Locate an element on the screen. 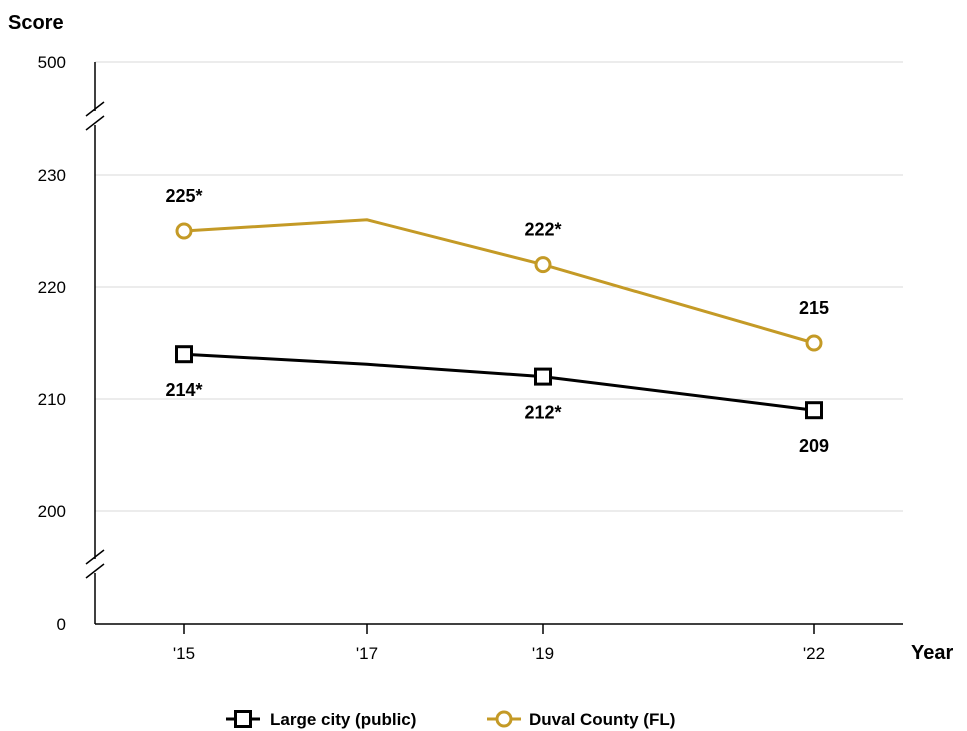 The image size is (967, 731). axis-break-mark-1b is located at coordinates (95, 123).